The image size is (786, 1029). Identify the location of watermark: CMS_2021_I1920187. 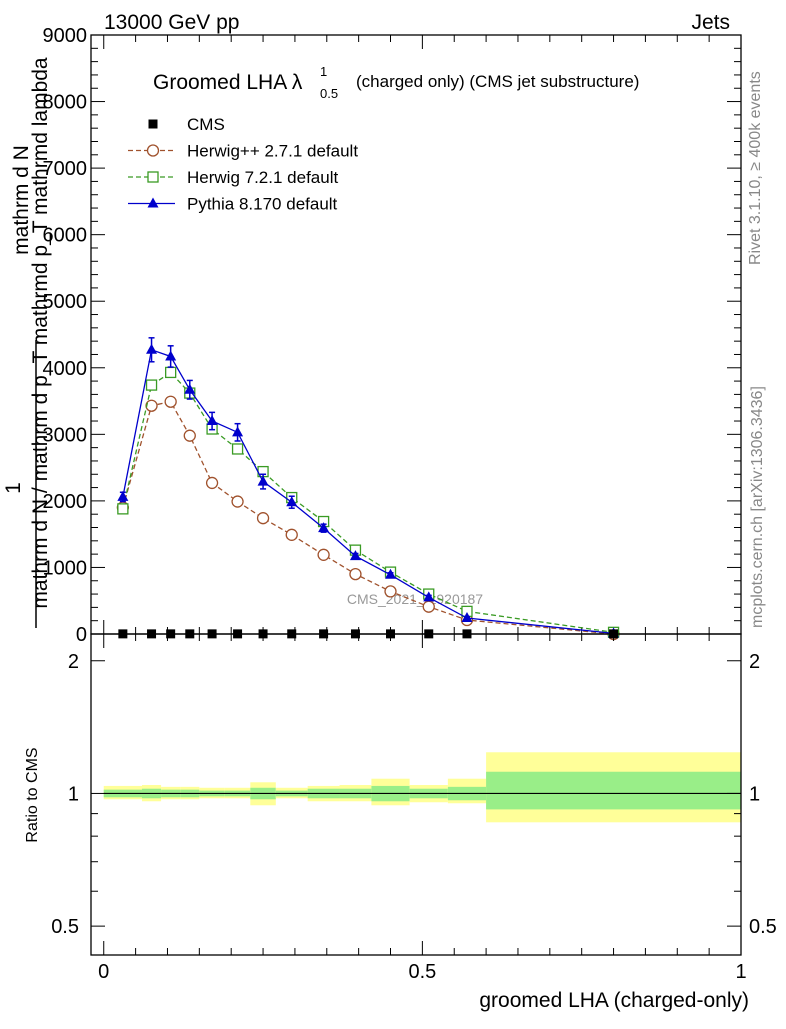
(415, 599).